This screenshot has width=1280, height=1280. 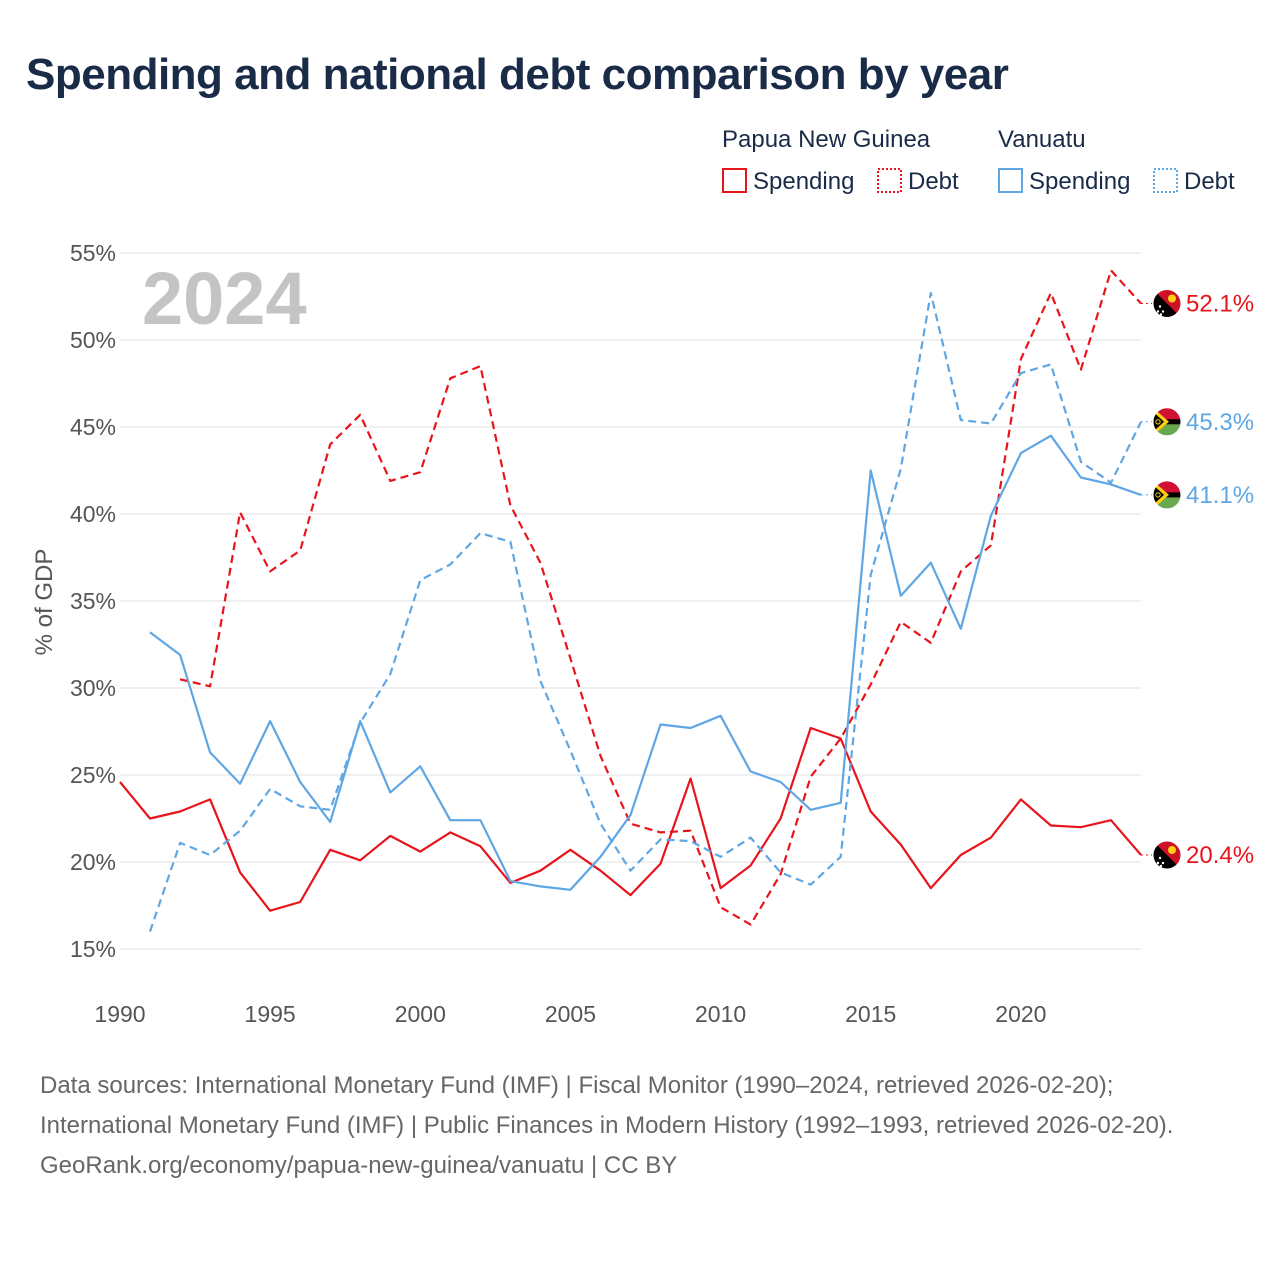 What do you see at coordinates (420, 1014) in the screenshot?
I see `x-tick-label: 2000` at bounding box center [420, 1014].